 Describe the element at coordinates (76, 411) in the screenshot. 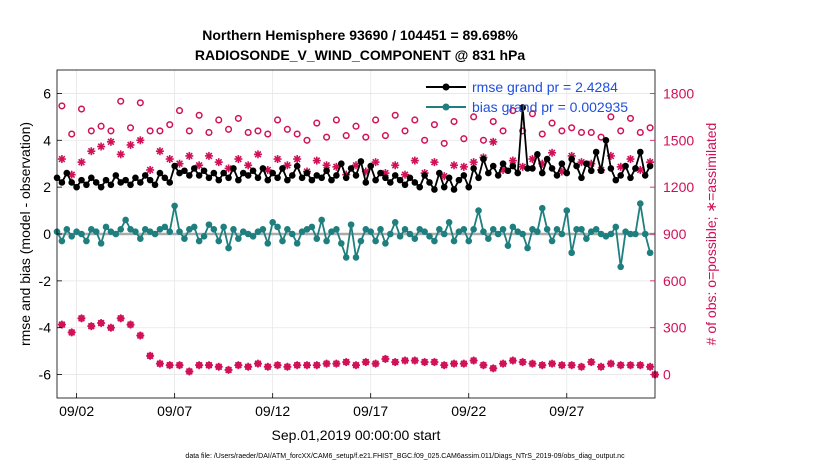

I see `x-tick-label: 09/02` at that location.